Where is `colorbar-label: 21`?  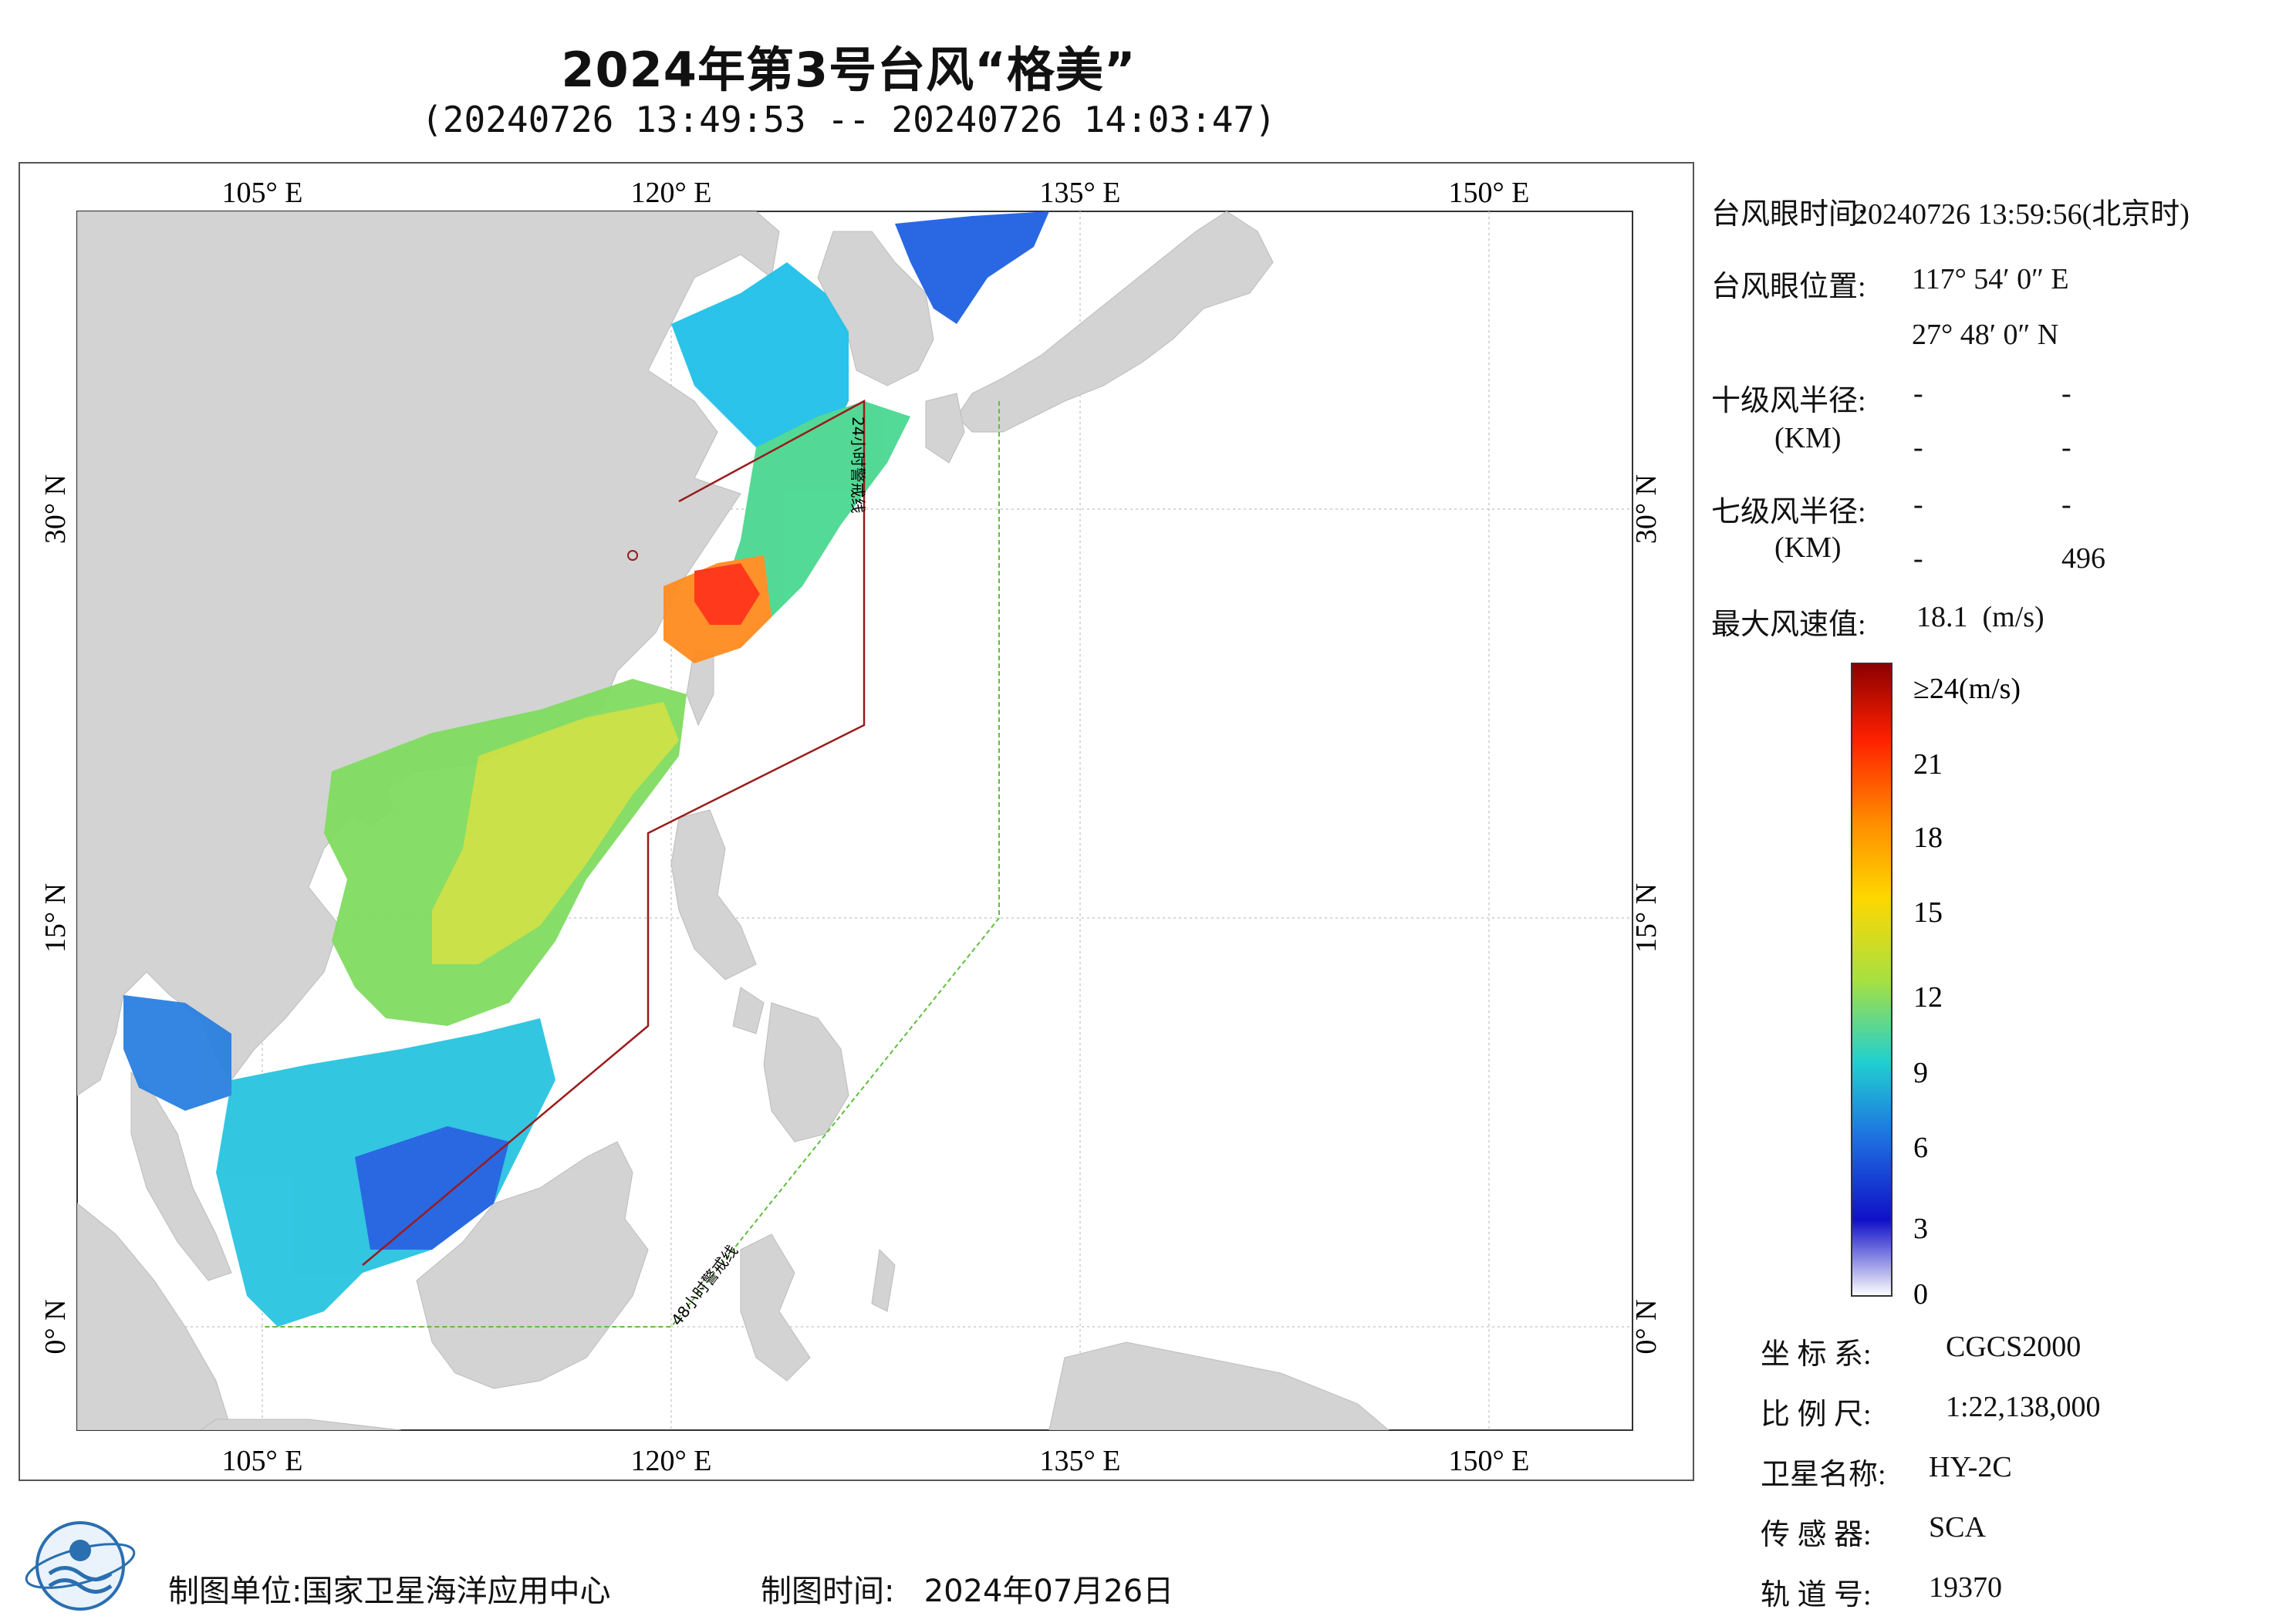
colorbar-label: 21 is located at coordinates (1928, 764).